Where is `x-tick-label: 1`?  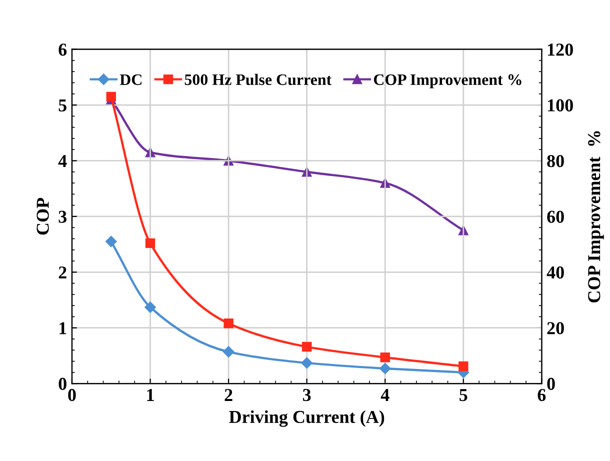 x-tick-label: 1 is located at coordinates (150, 395).